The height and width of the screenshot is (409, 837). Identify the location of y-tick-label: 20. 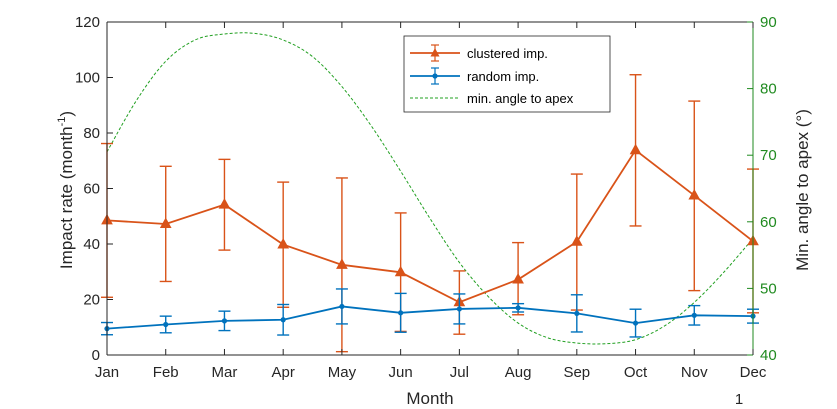
(91, 300).